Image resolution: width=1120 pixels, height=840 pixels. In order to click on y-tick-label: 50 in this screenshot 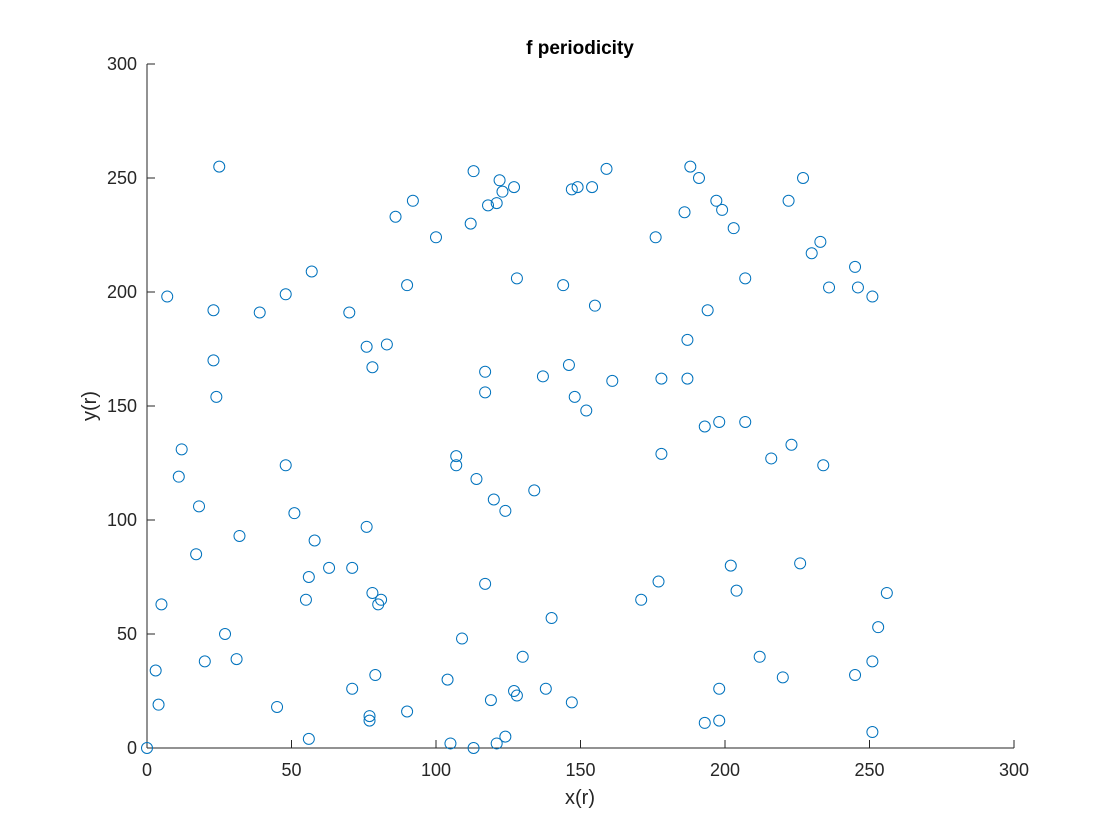, I will do `click(127, 634)`.